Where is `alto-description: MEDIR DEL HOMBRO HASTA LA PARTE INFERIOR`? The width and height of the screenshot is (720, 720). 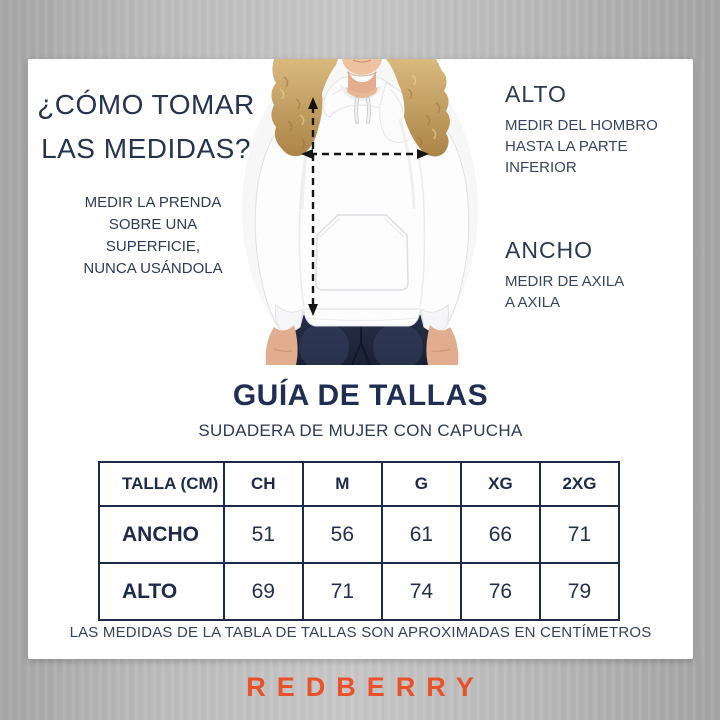 alto-description: MEDIR DEL HOMBRO HASTA LA PARTE INFERIOR is located at coordinates (581, 146).